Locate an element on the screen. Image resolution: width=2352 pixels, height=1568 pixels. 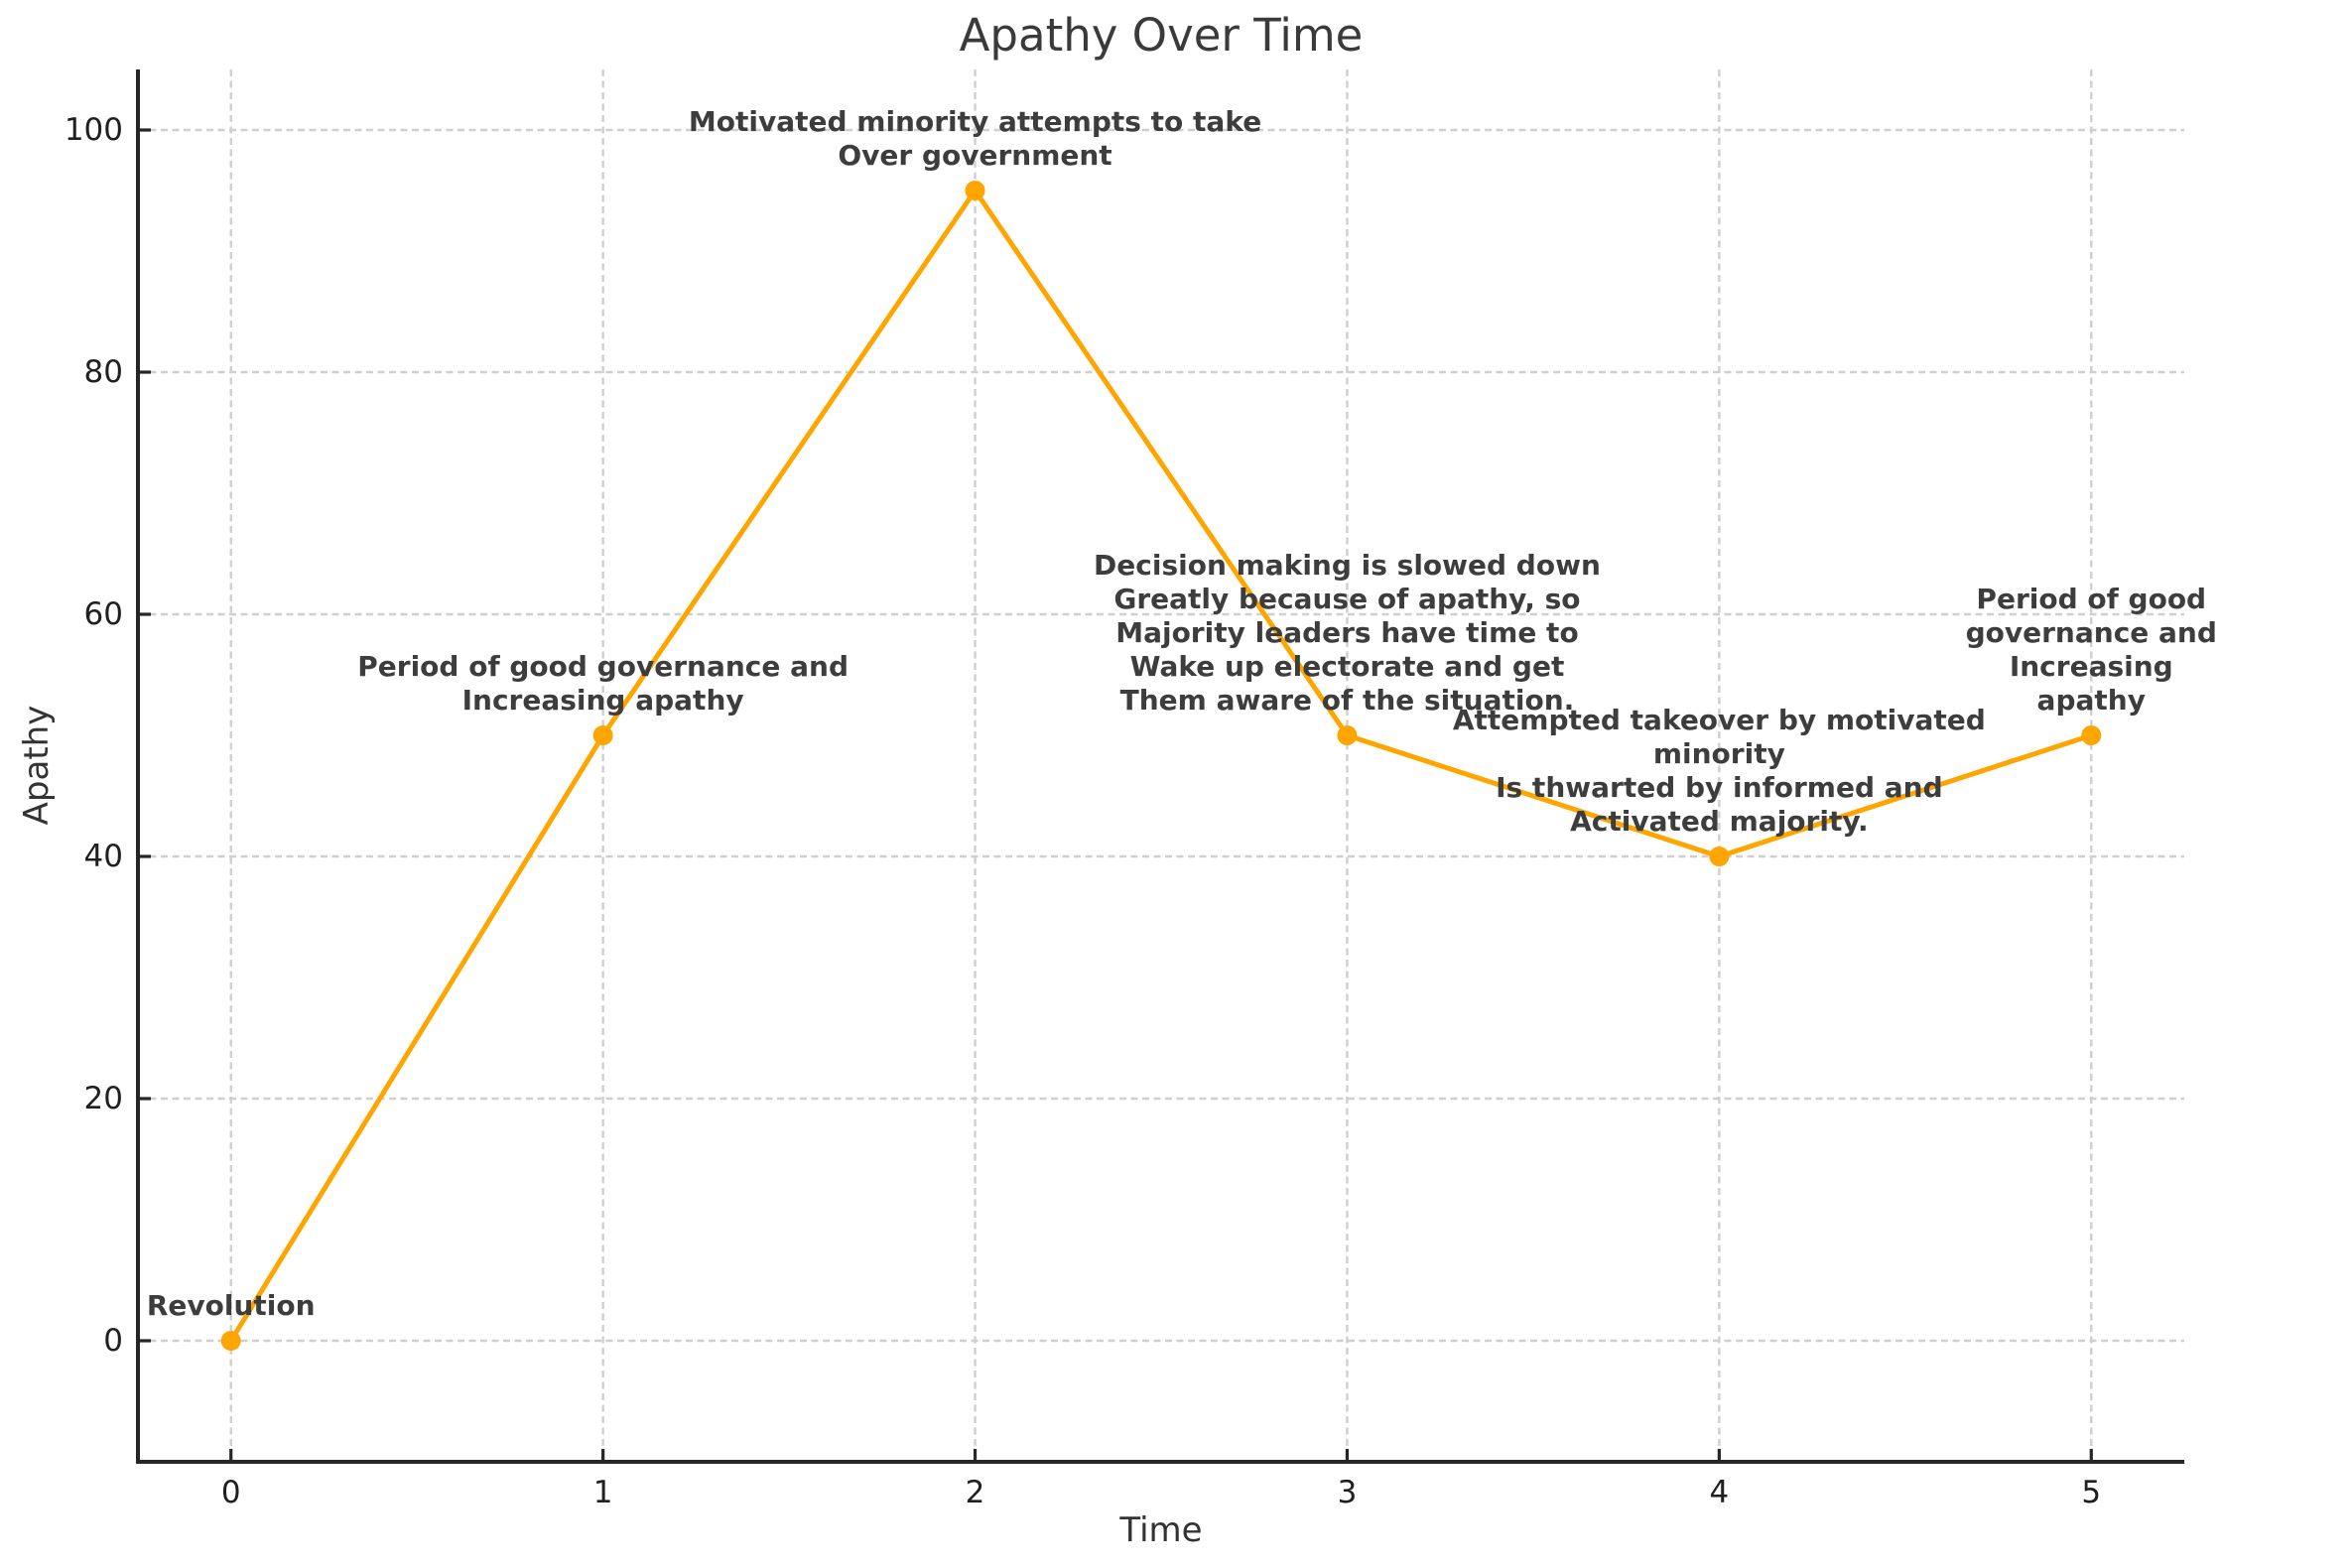
x-tick-label: 5 is located at coordinates (2091, 1492).